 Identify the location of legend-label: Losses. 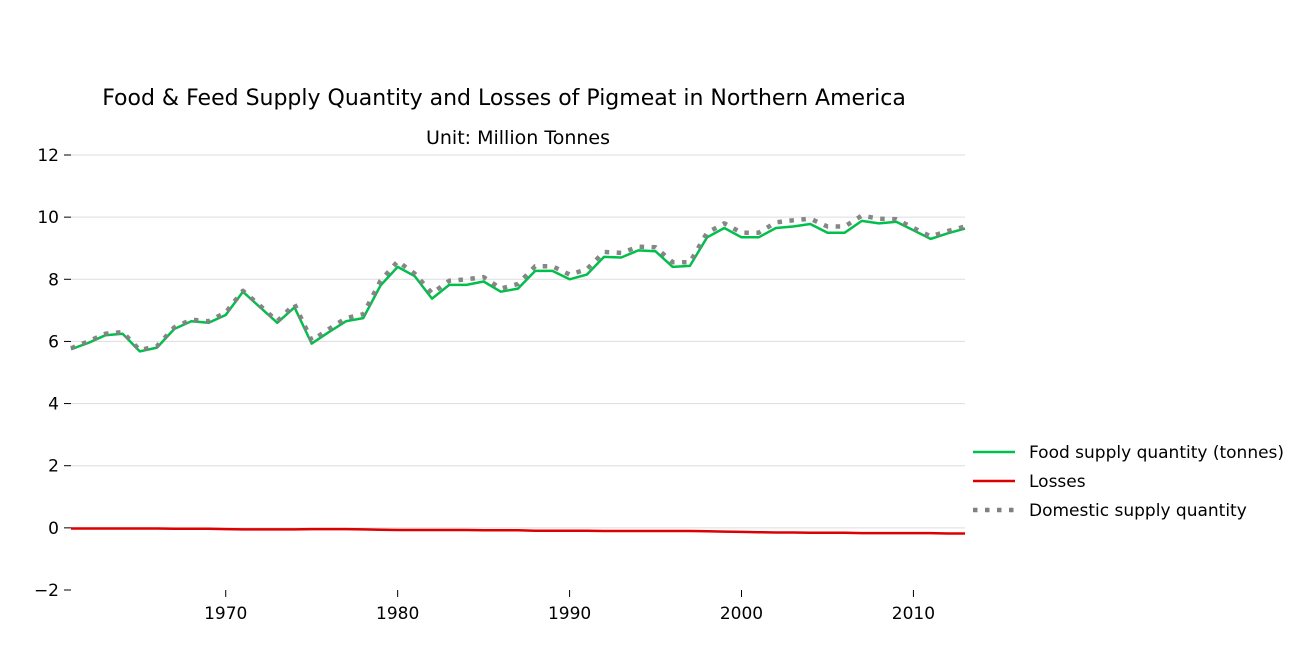
(1057, 482).